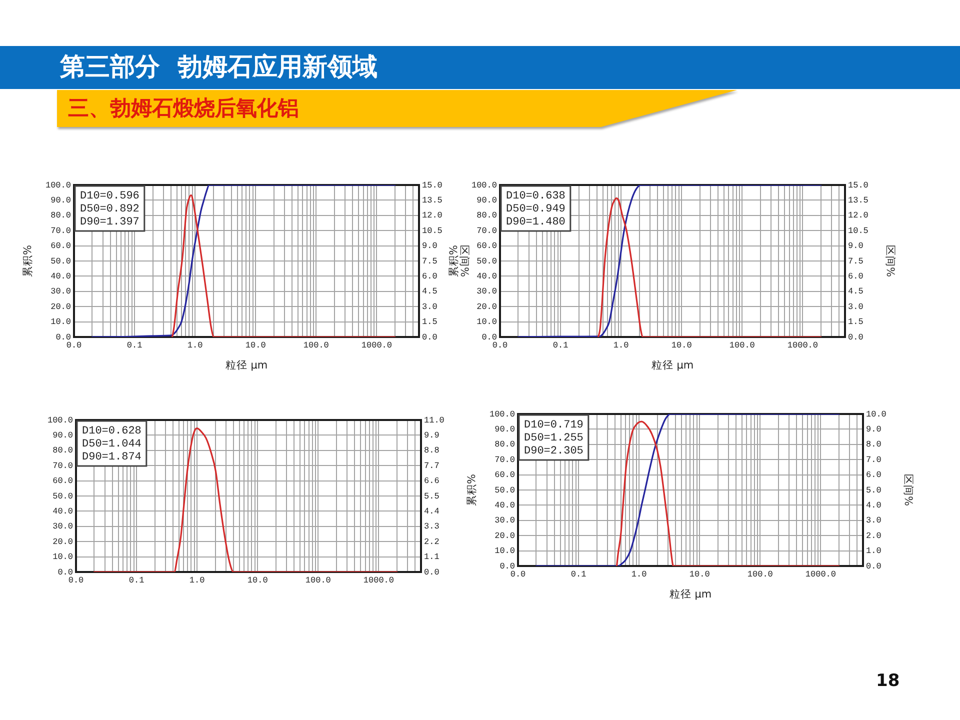  Describe the element at coordinates (432, 465) in the screenshot. I see `y2-tick-label: 7.7` at that location.